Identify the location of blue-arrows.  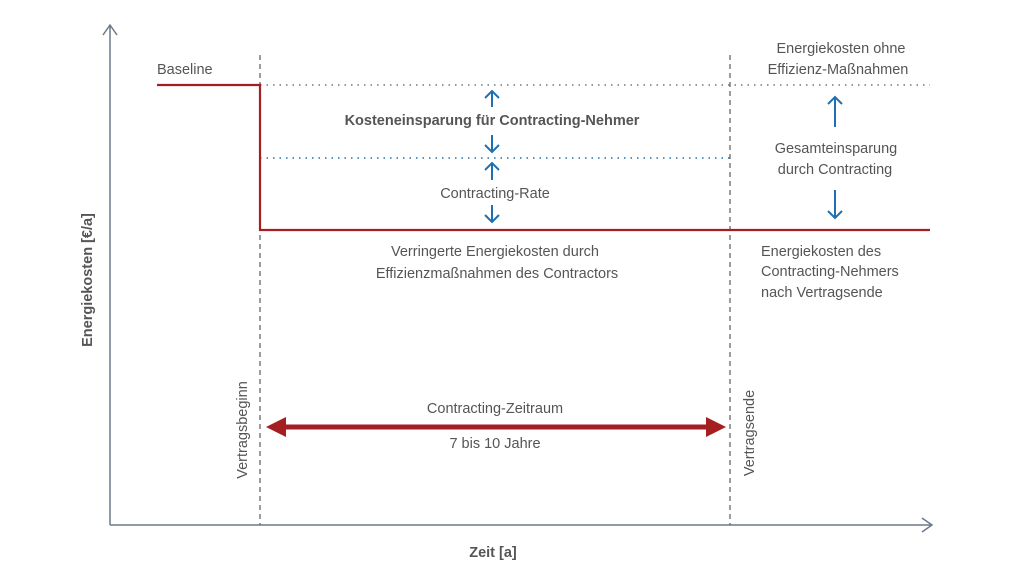
(663, 156).